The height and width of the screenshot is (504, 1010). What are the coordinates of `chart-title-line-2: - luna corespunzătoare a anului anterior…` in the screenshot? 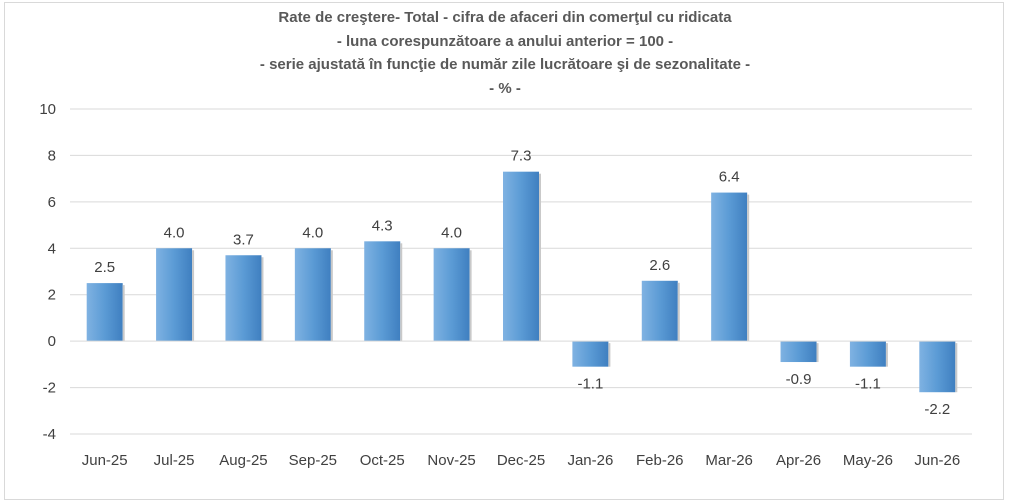 It's located at (505, 41).